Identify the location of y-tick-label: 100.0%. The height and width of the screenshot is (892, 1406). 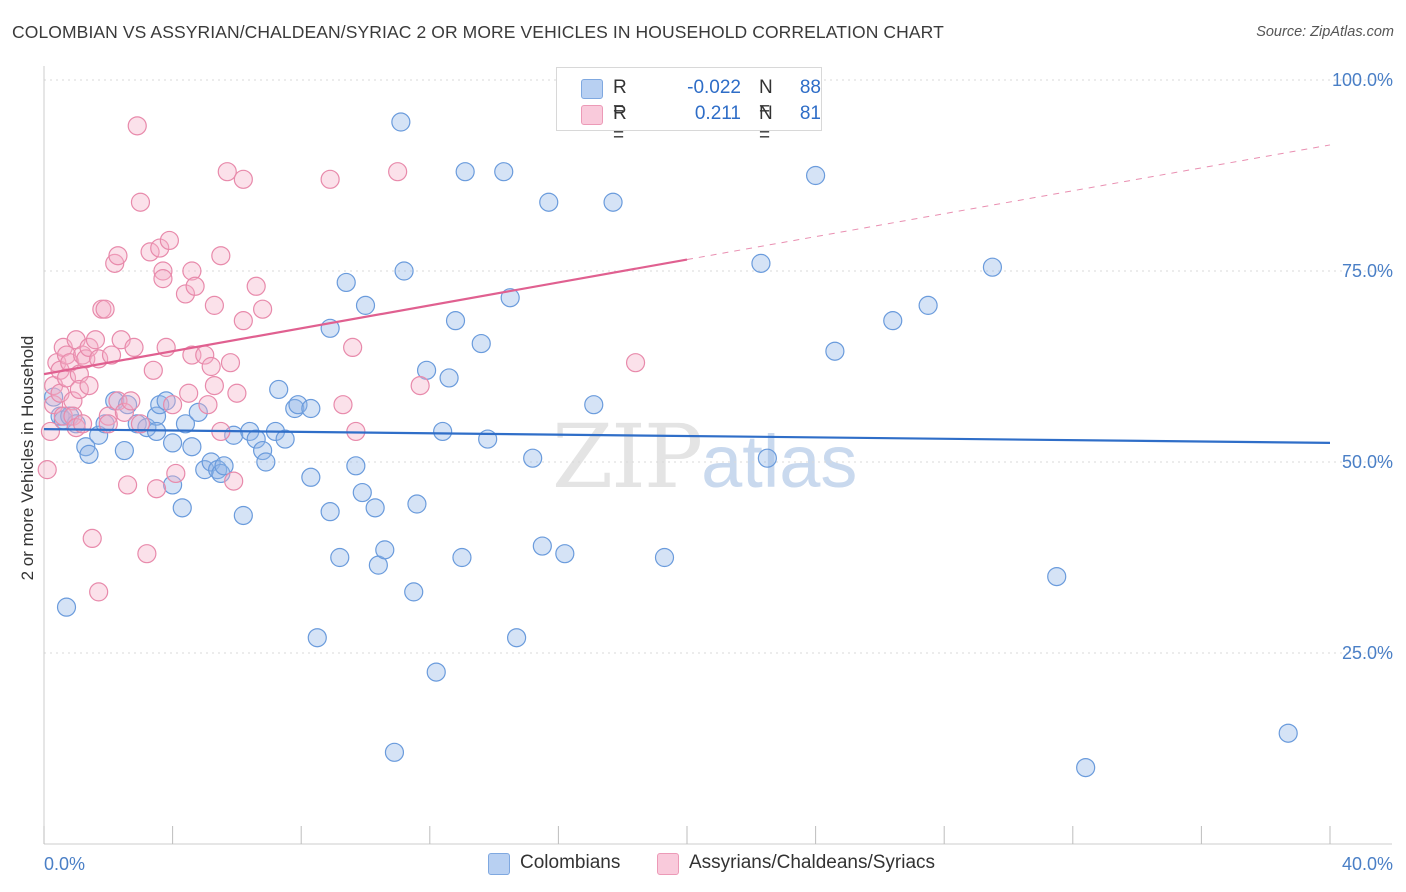
(1362, 80).